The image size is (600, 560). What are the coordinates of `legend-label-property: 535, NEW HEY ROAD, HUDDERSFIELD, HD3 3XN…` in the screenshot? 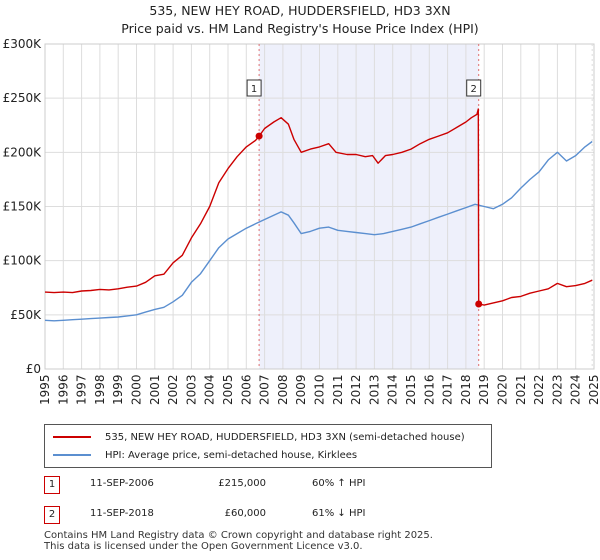 It's located at (285, 437).